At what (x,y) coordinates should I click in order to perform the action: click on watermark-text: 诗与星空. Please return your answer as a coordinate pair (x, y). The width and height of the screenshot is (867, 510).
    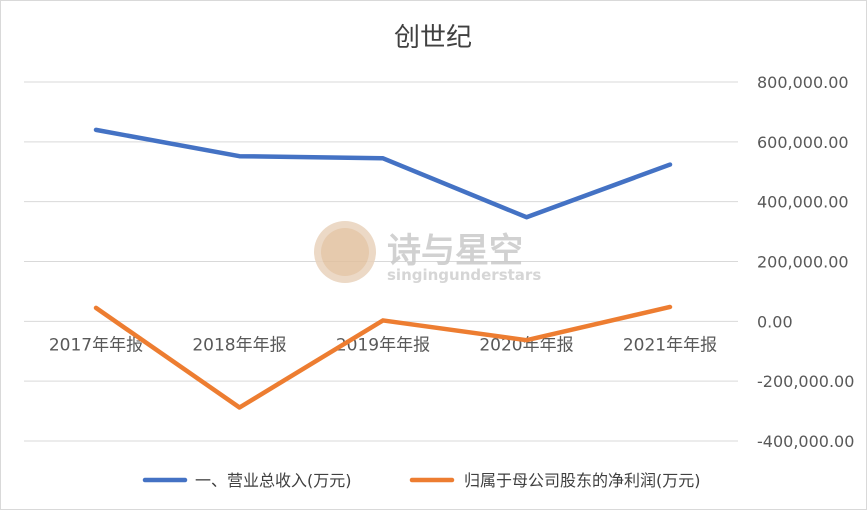
    Looking at the image, I should click on (455, 251).